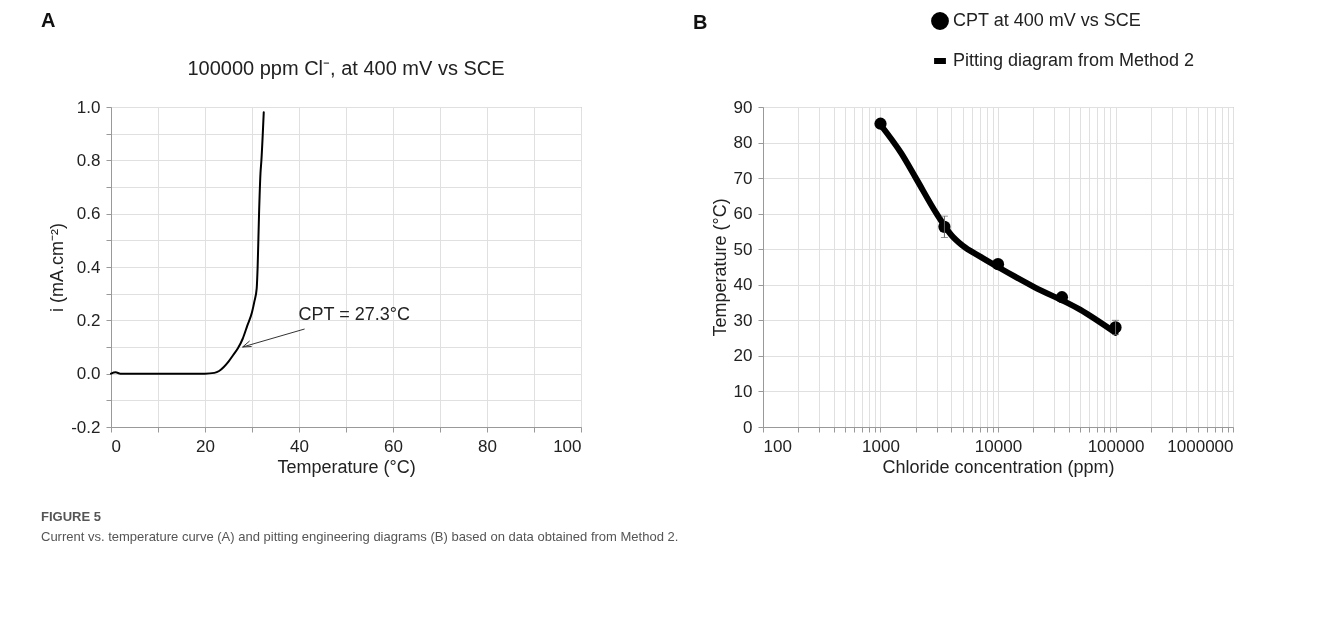  I want to click on y-tick-label: 20, so click(743, 356).